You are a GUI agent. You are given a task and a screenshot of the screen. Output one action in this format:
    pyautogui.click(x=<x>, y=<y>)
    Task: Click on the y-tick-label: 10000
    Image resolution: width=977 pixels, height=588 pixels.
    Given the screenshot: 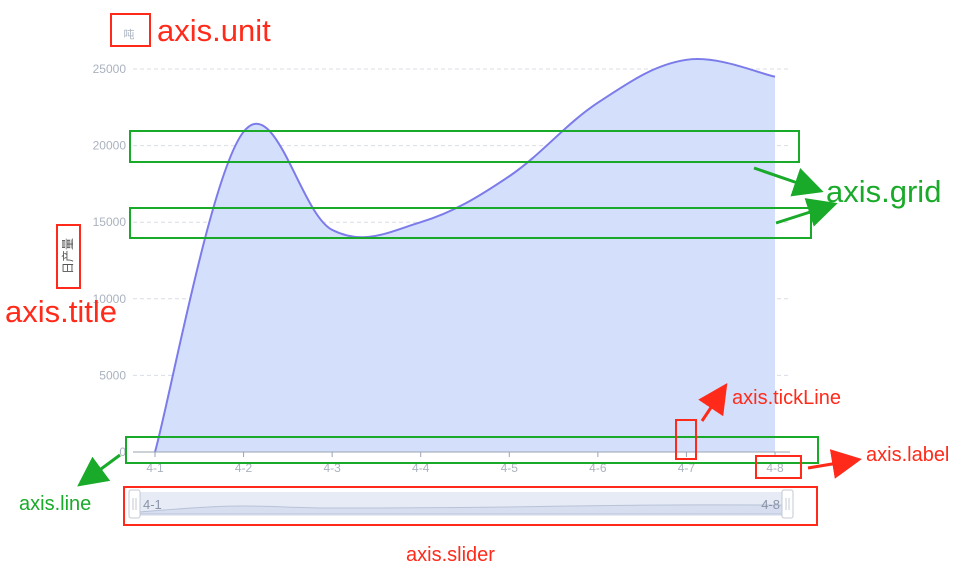 What is the action you would take?
    pyautogui.click(x=110, y=299)
    